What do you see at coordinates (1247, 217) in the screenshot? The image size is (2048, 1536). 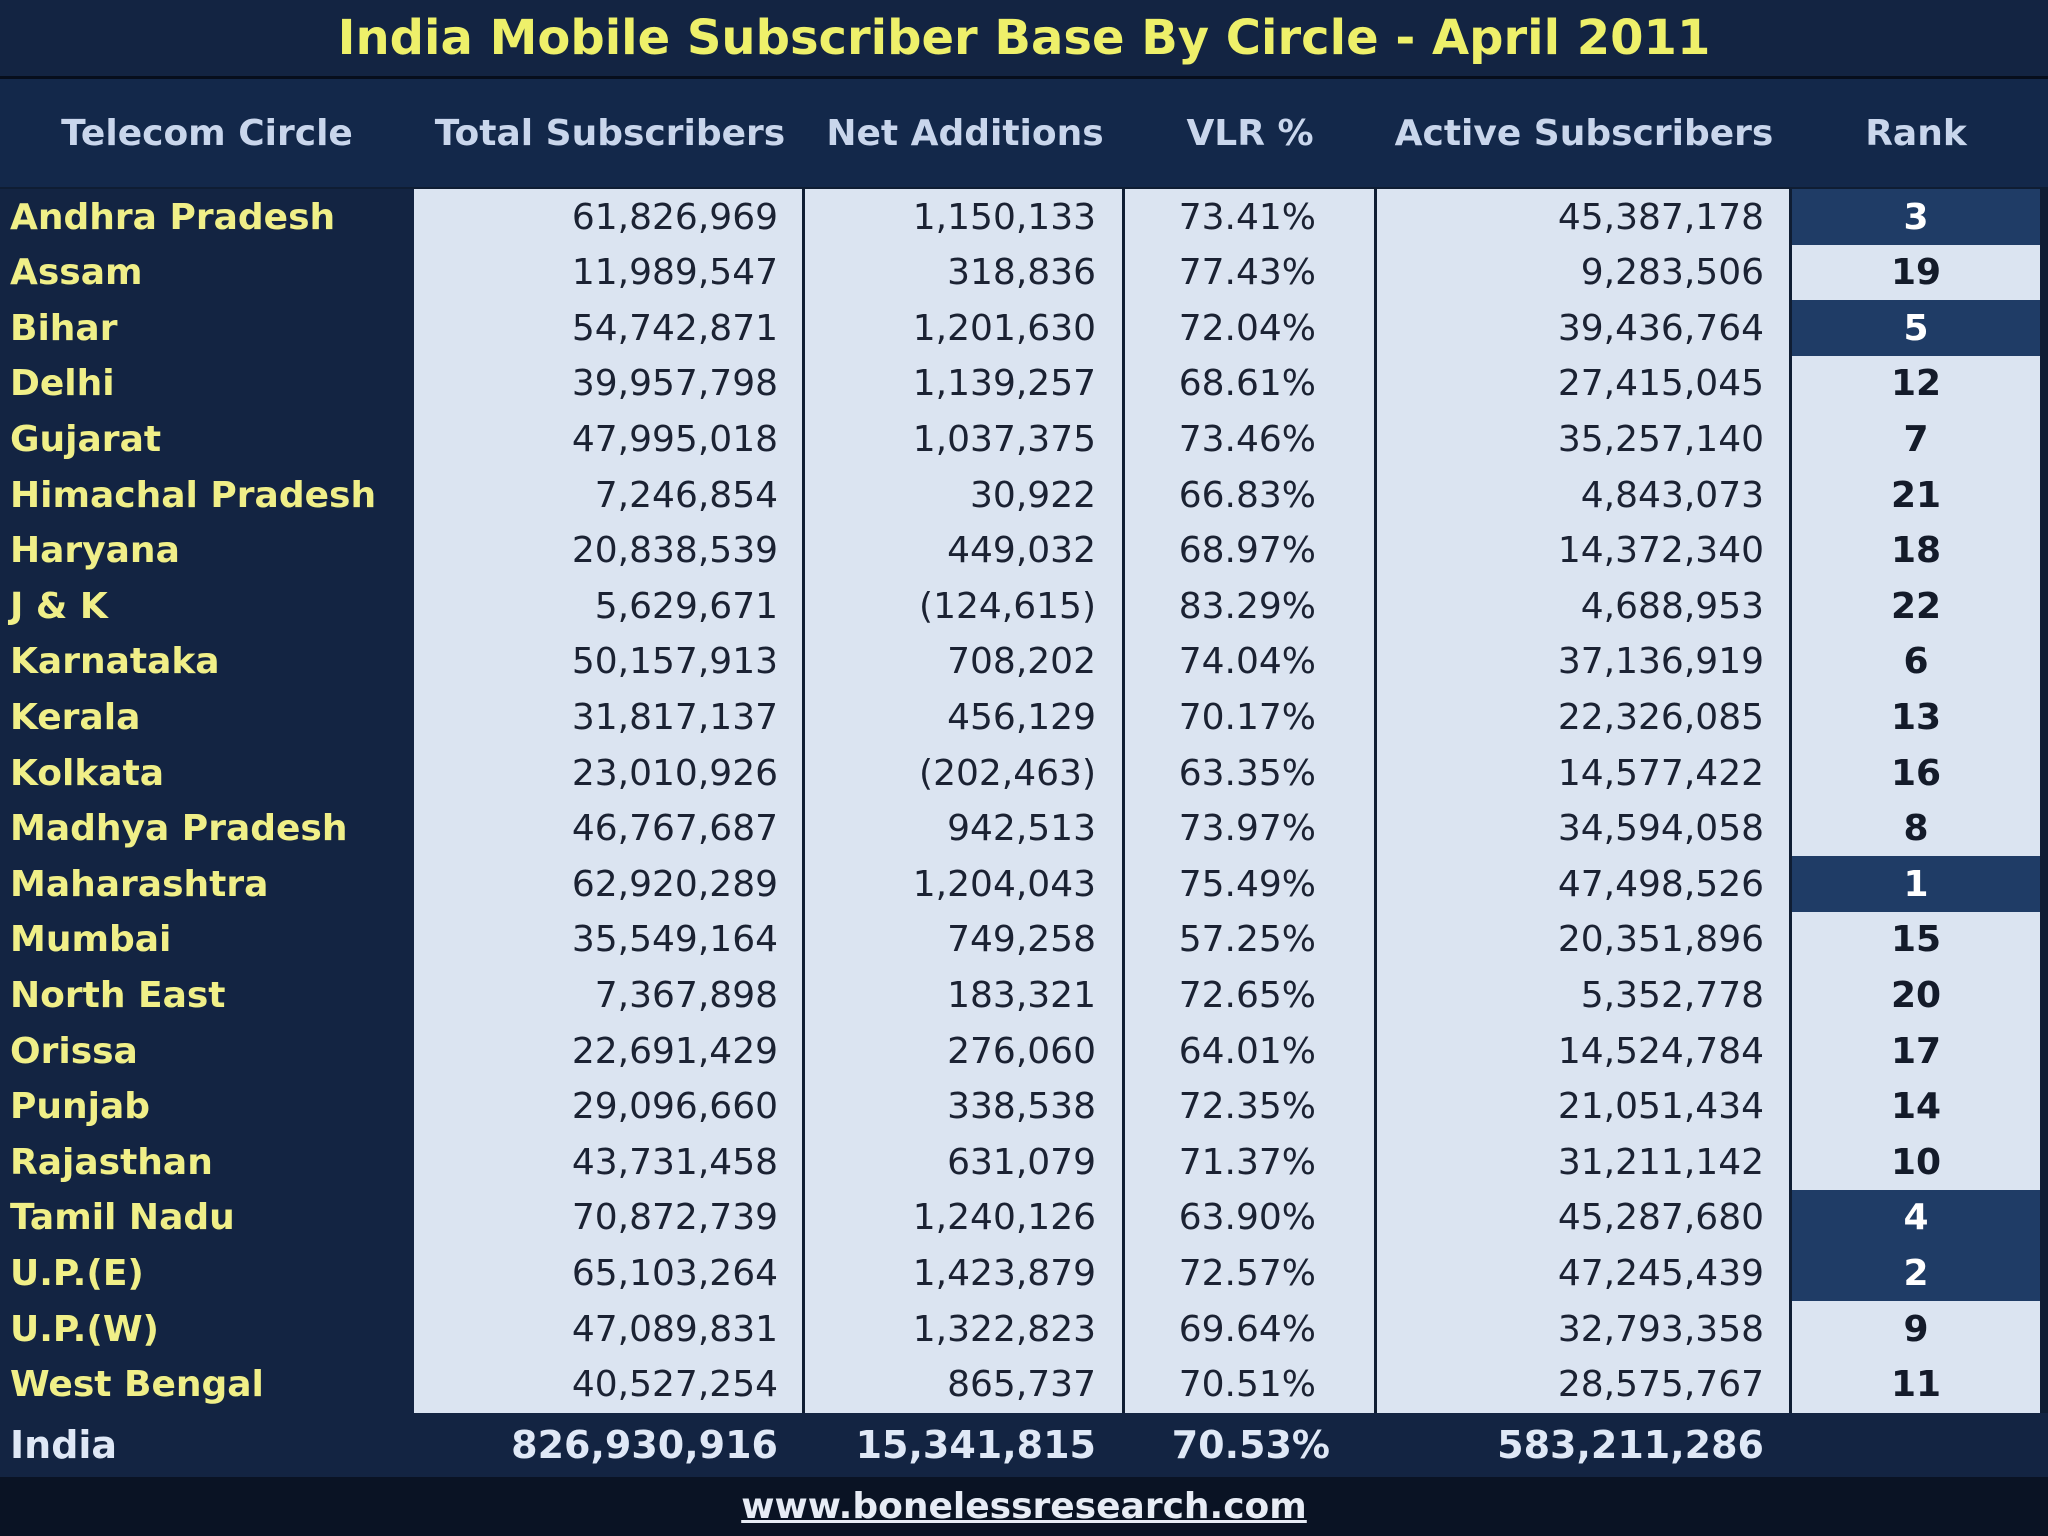 I see `cell-vlr: 73.41%` at bounding box center [1247, 217].